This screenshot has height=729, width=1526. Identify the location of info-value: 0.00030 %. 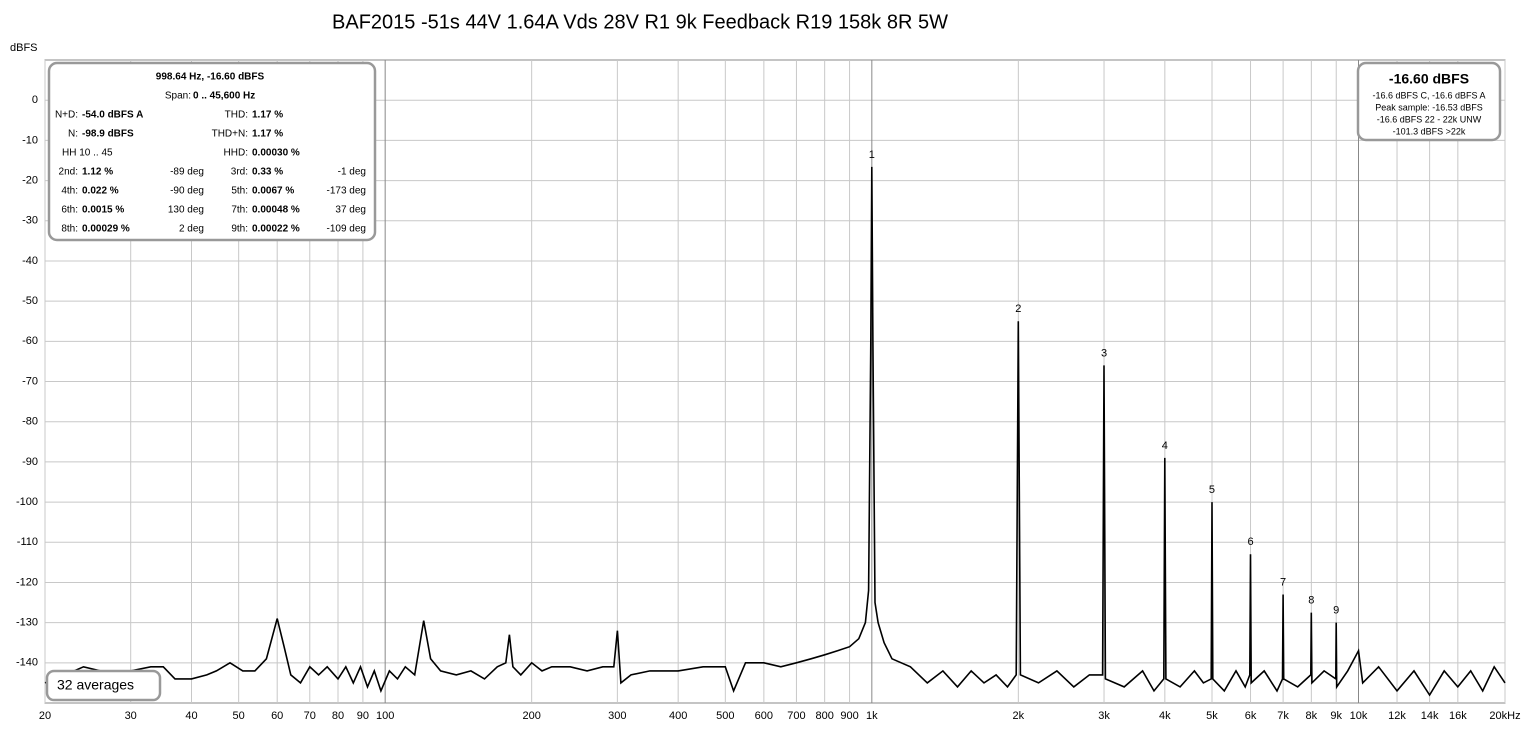
(276, 153).